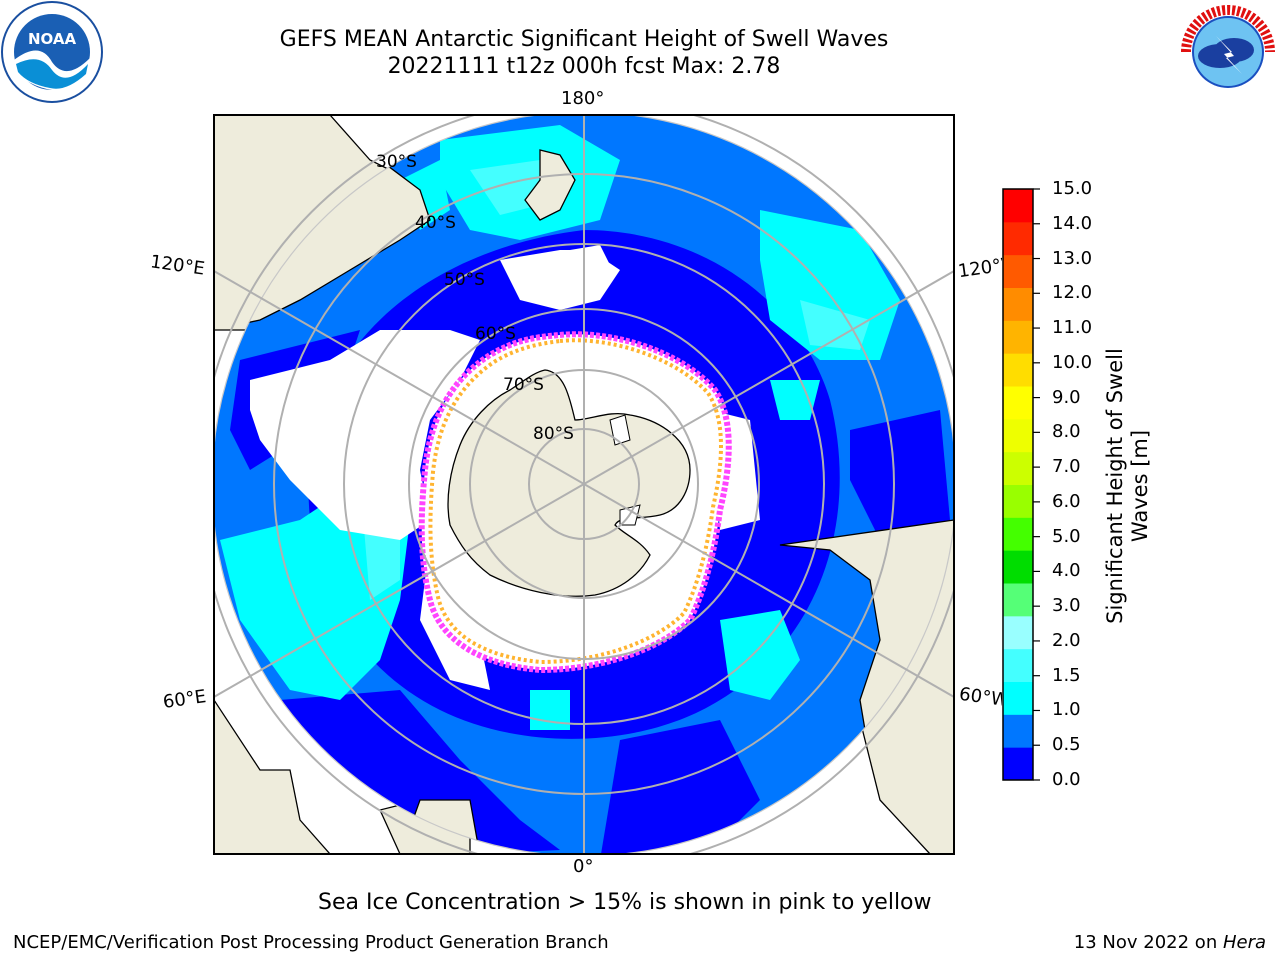 The image size is (1280, 960). I want to click on lon-label-0: 0°, so click(583, 866).